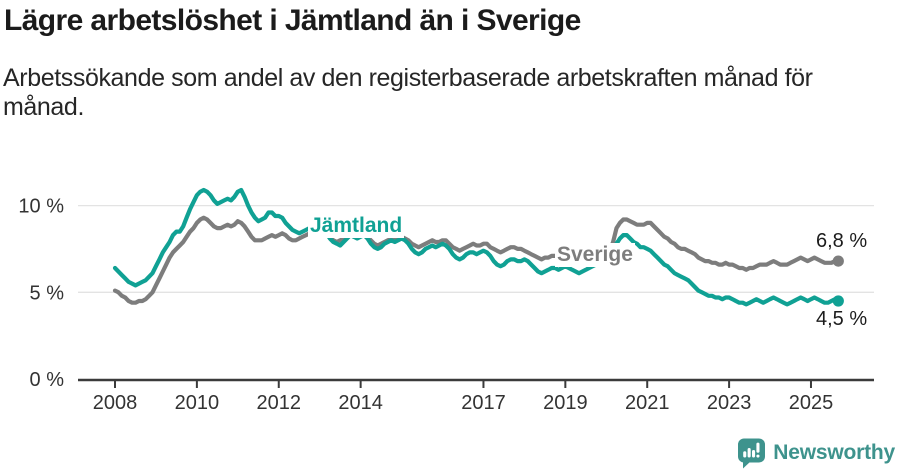  What do you see at coordinates (811, 403) in the screenshot?
I see `x-tick-label: 2025` at bounding box center [811, 403].